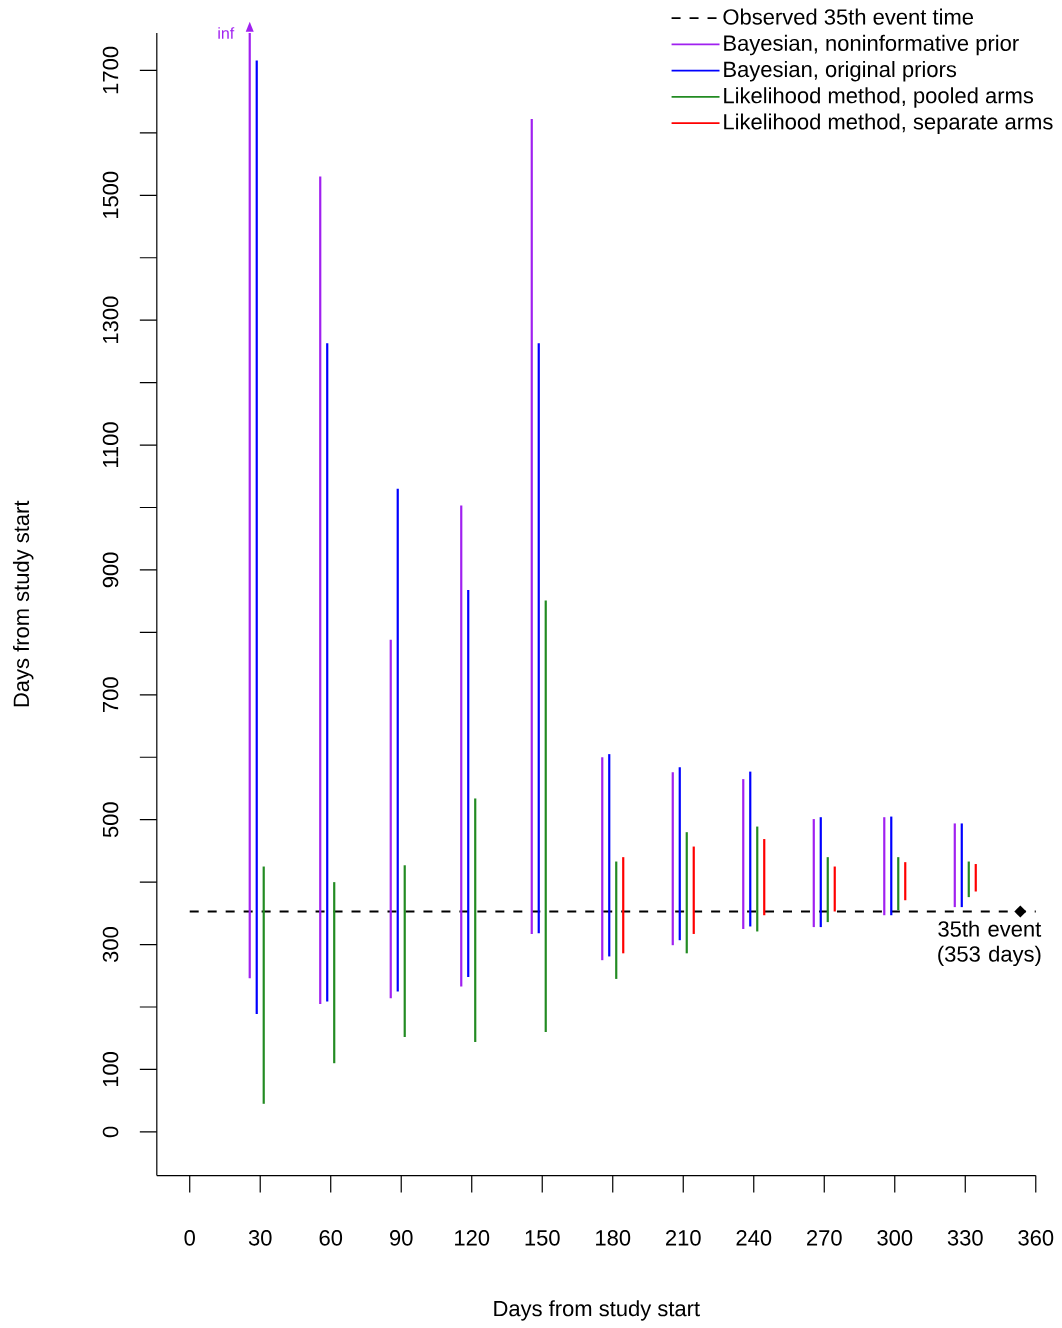 The height and width of the screenshot is (1328, 1062). I want to click on x-tick-label: 210, so click(683, 1238).